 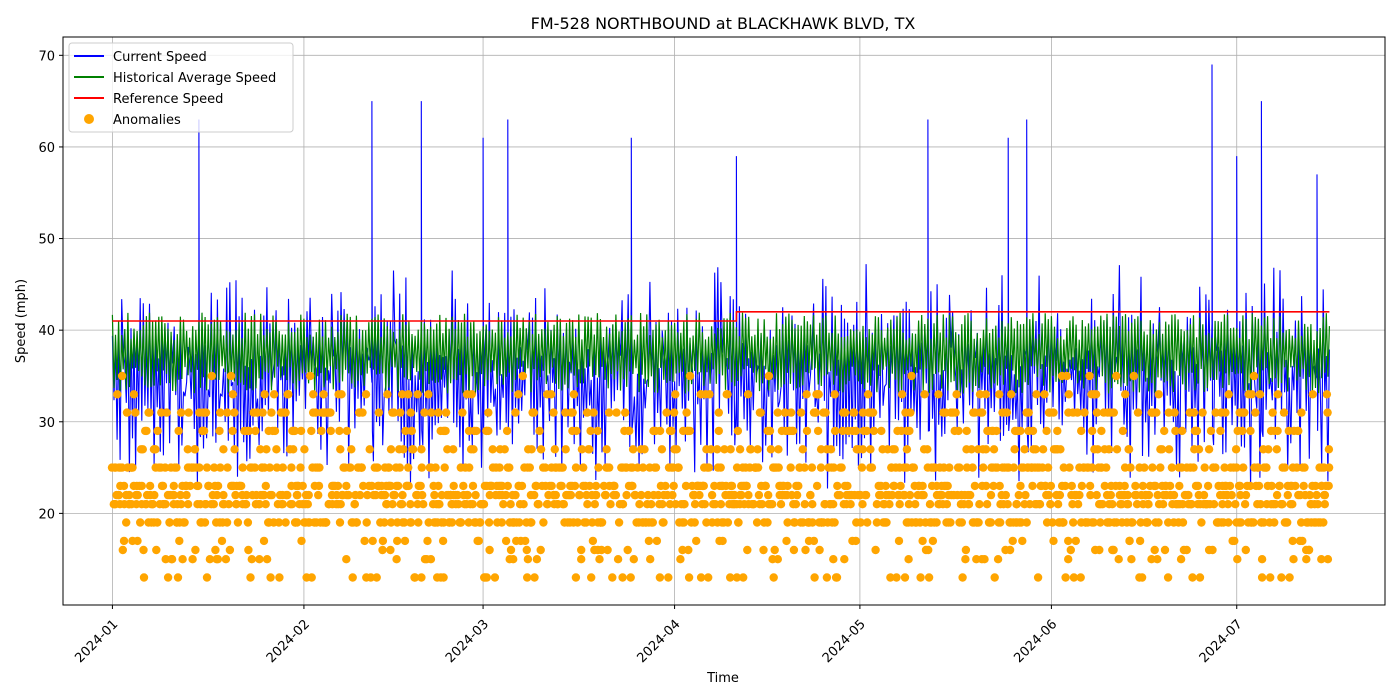 I want to click on legend-label-reference-speed: Reference Speed, so click(x=168, y=99).